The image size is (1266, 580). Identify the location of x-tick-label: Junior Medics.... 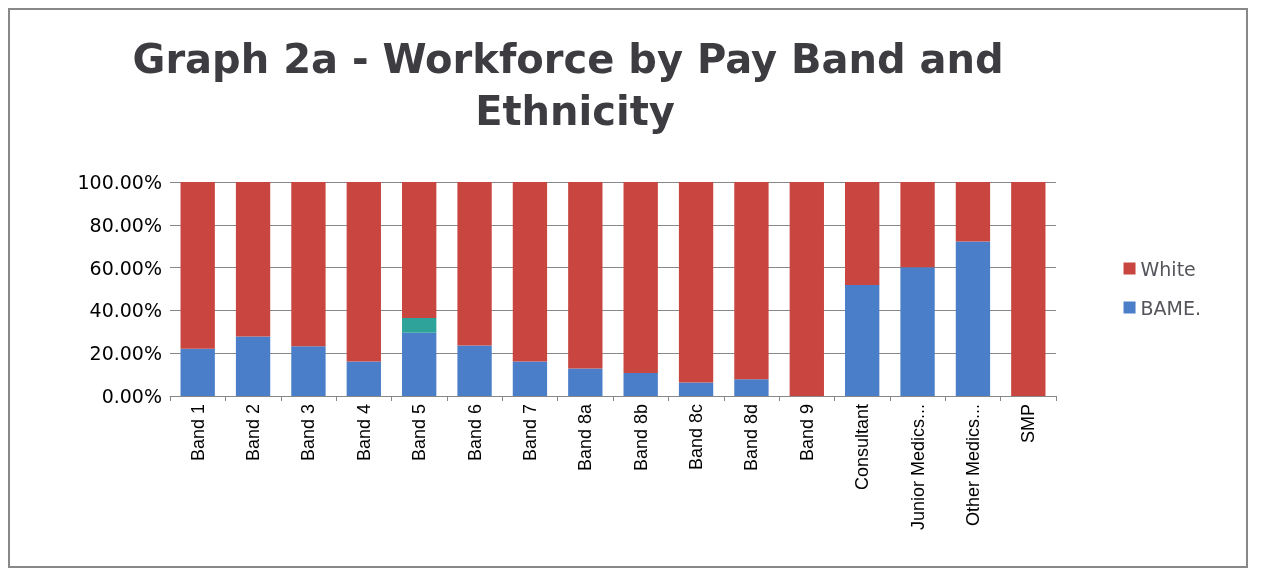
(917, 467).